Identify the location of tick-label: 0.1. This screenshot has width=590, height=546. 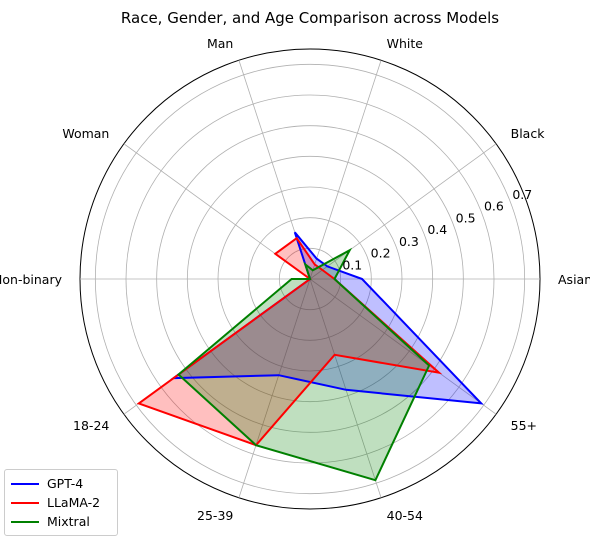
(352, 264).